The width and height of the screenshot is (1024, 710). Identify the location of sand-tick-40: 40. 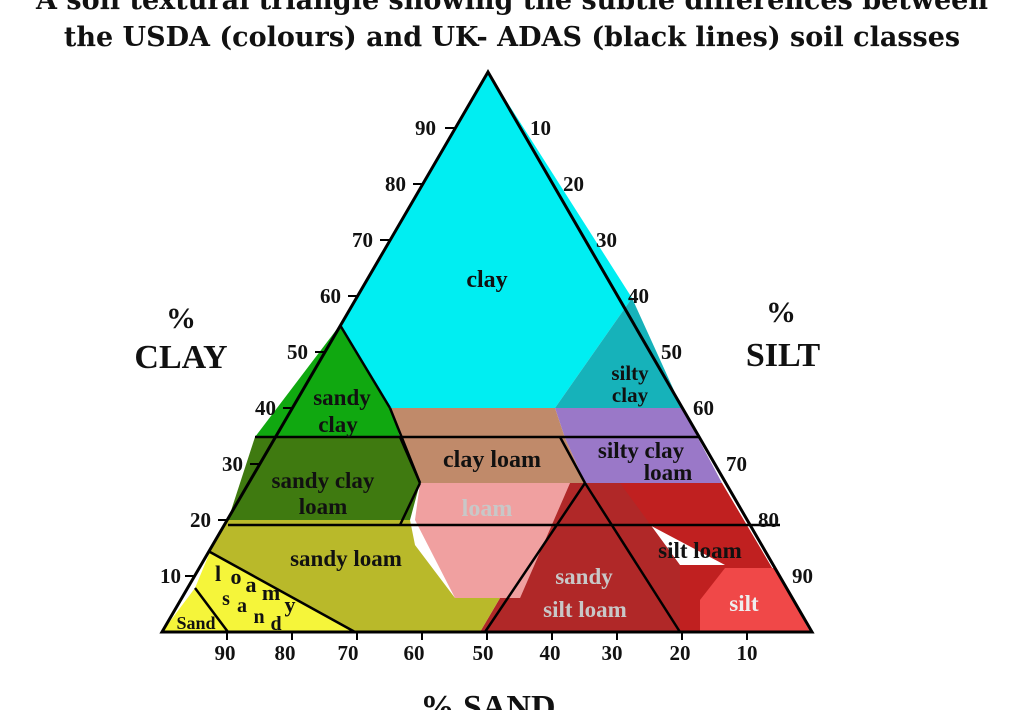
(550, 653).